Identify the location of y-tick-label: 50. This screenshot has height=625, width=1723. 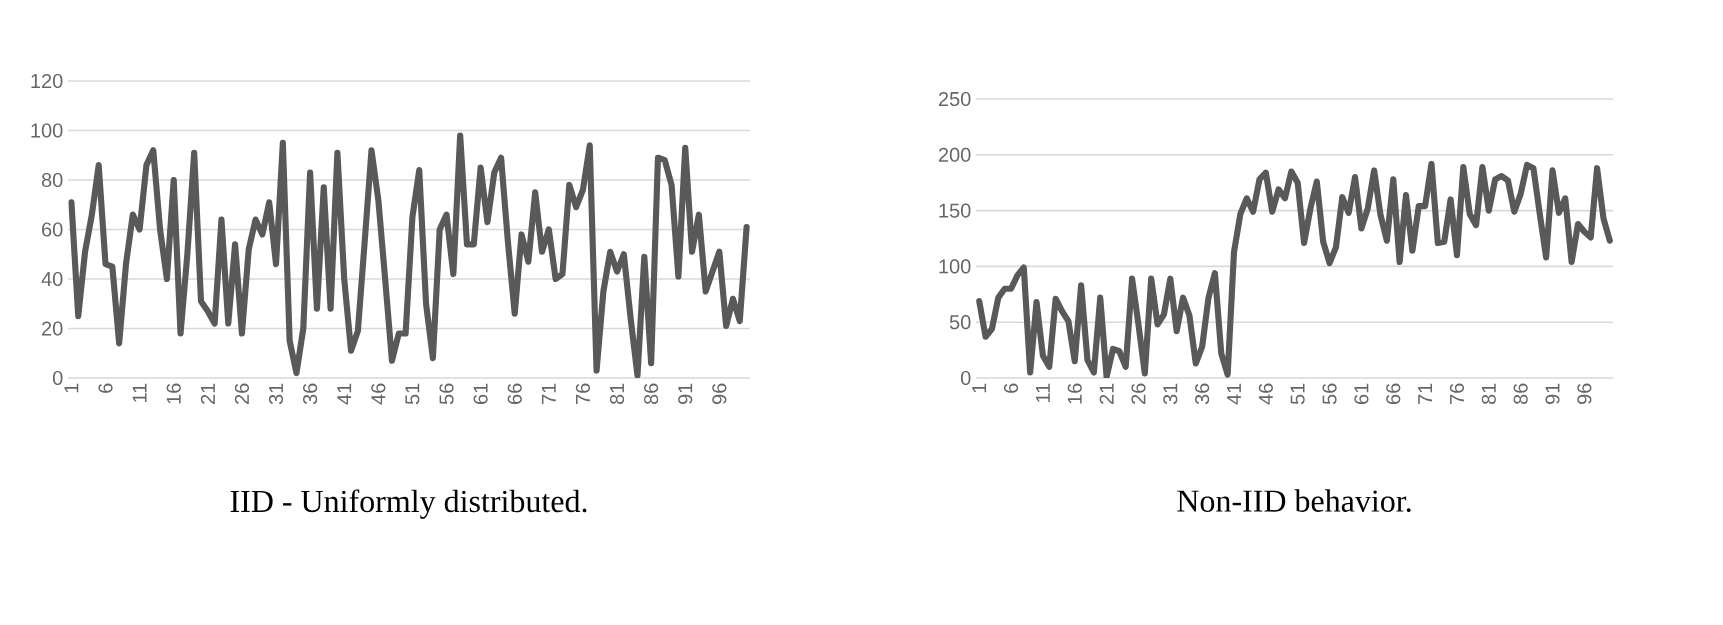
(960, 322).